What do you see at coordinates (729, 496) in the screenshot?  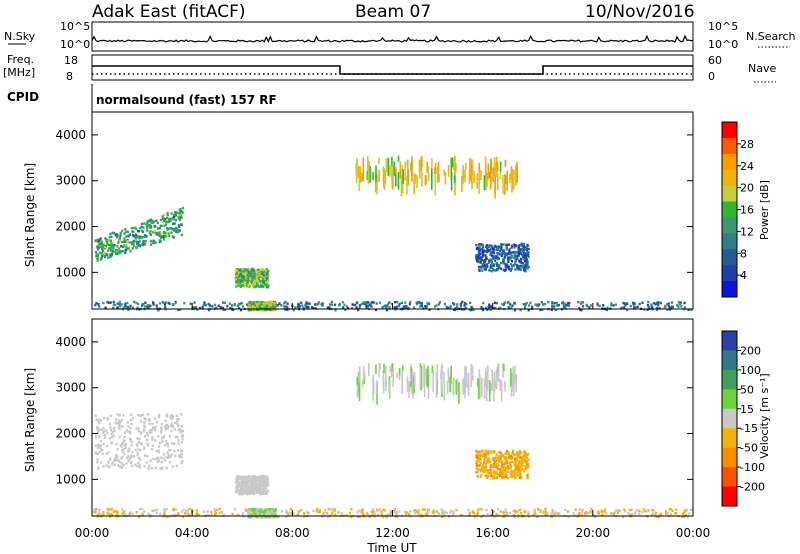 I see `colorbar-swatch` at bounding box center [729, 496].